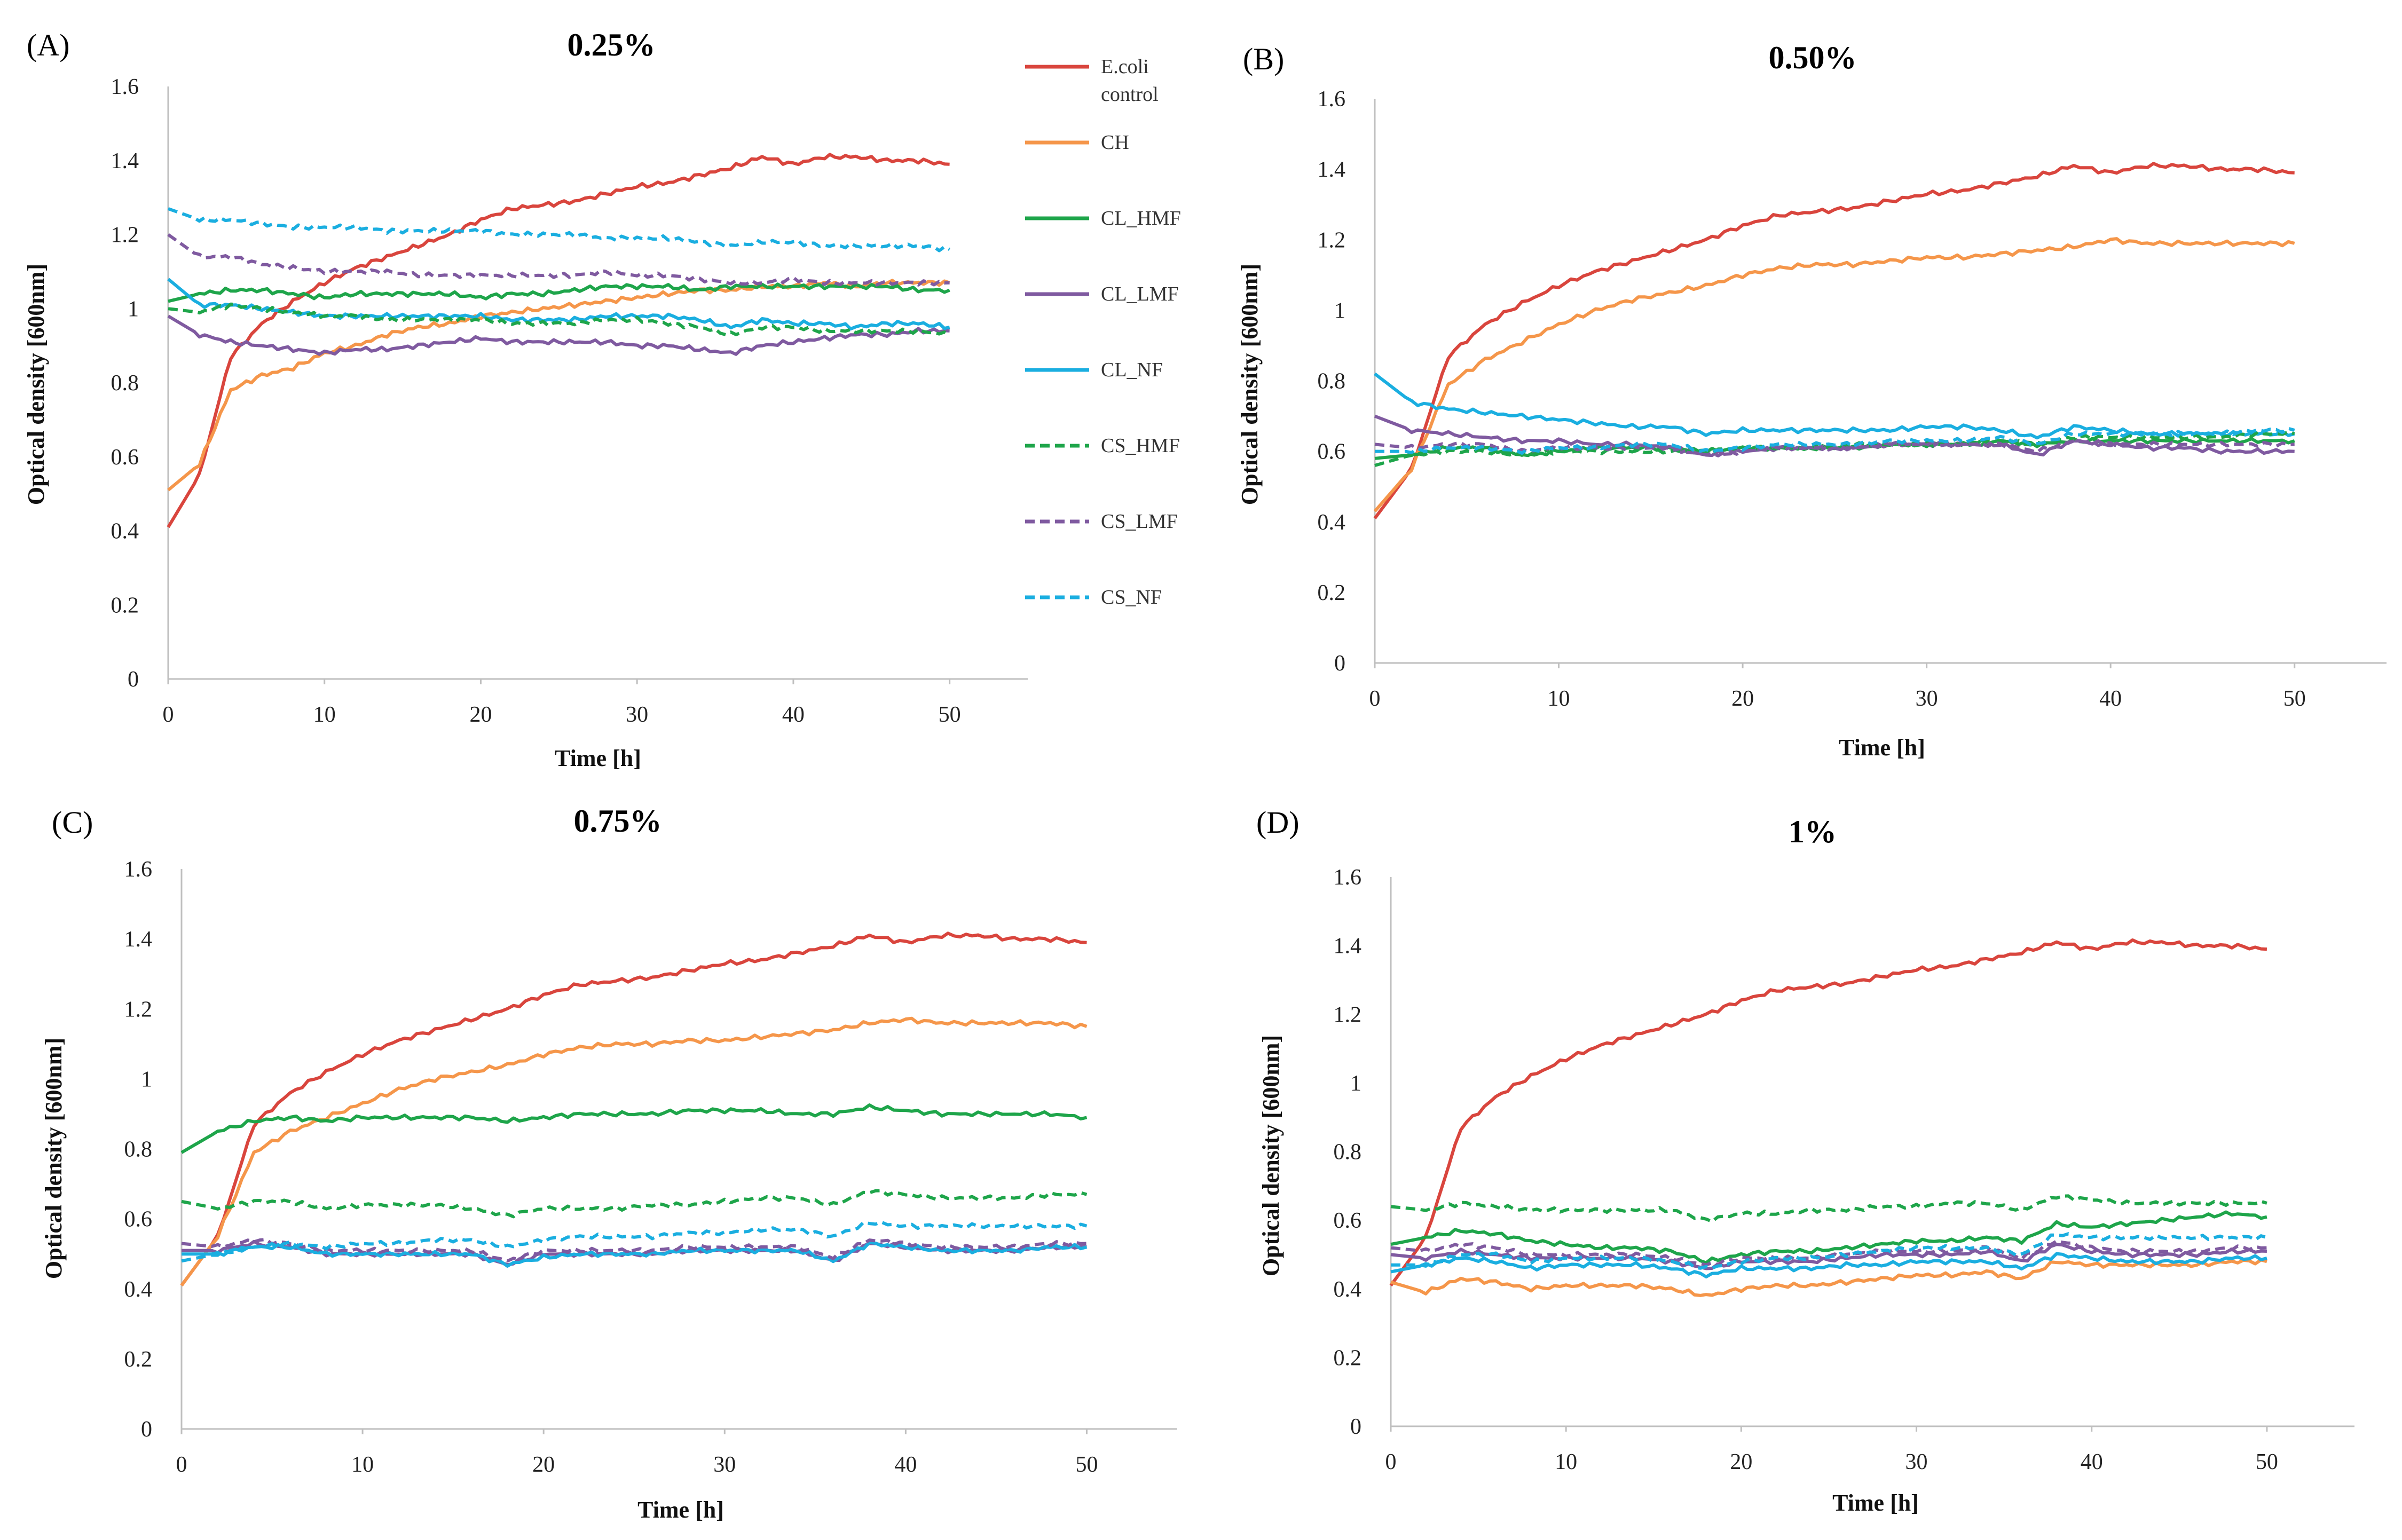  What do you see at coordinates (2267, 1462) in the screenshot?
I see `x-tick-label: 50` at bounding box center [2267, 1462].